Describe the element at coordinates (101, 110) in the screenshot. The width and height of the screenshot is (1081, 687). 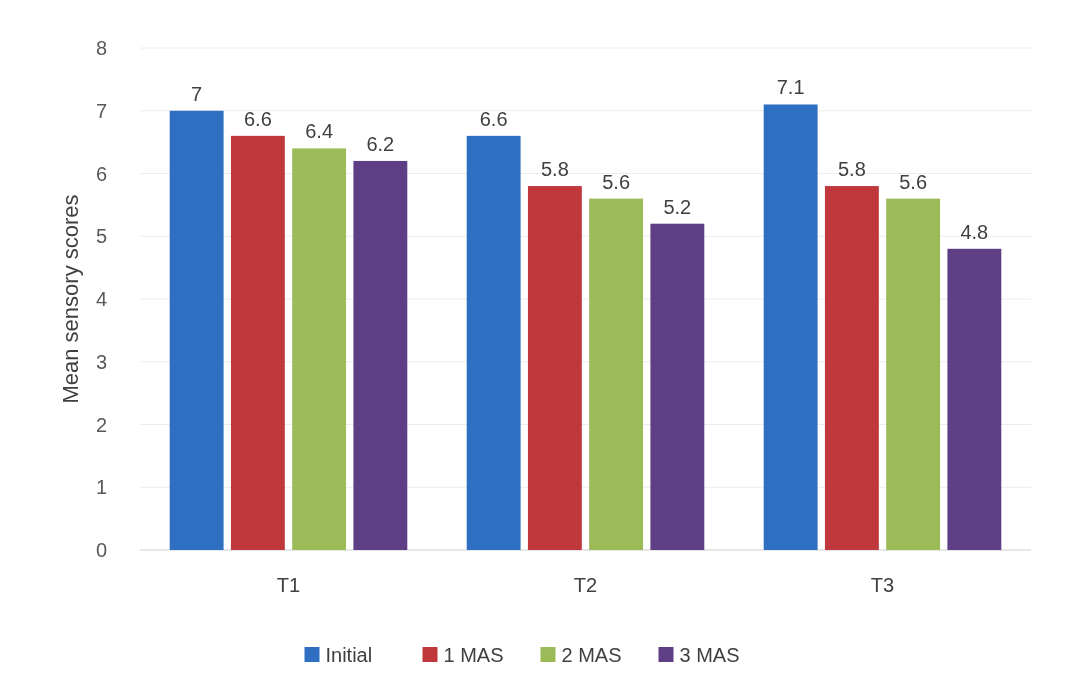
I see `y-tick-label: 7` at that location.